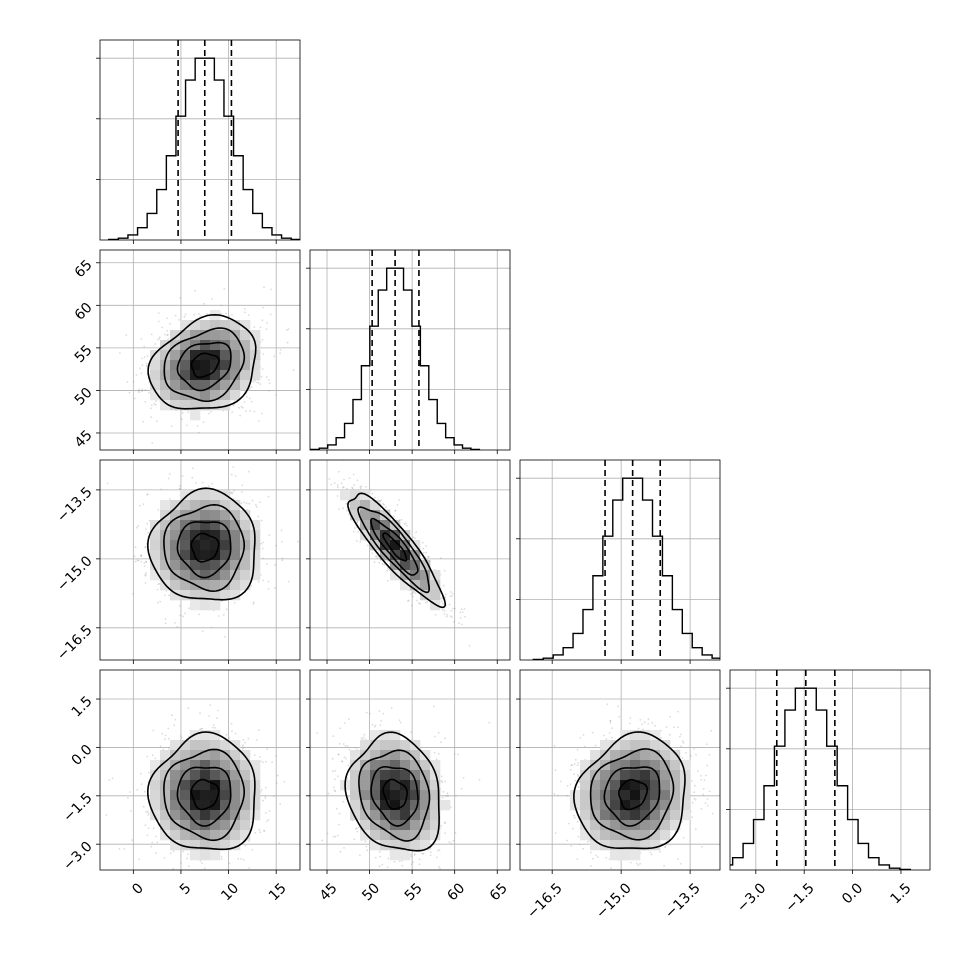 This screenshot has width=970, height=970. What do you see at coordinates (329, 892) in the screenshot?
I see `x-tick-label: 45` at bounding box center [329, 892].